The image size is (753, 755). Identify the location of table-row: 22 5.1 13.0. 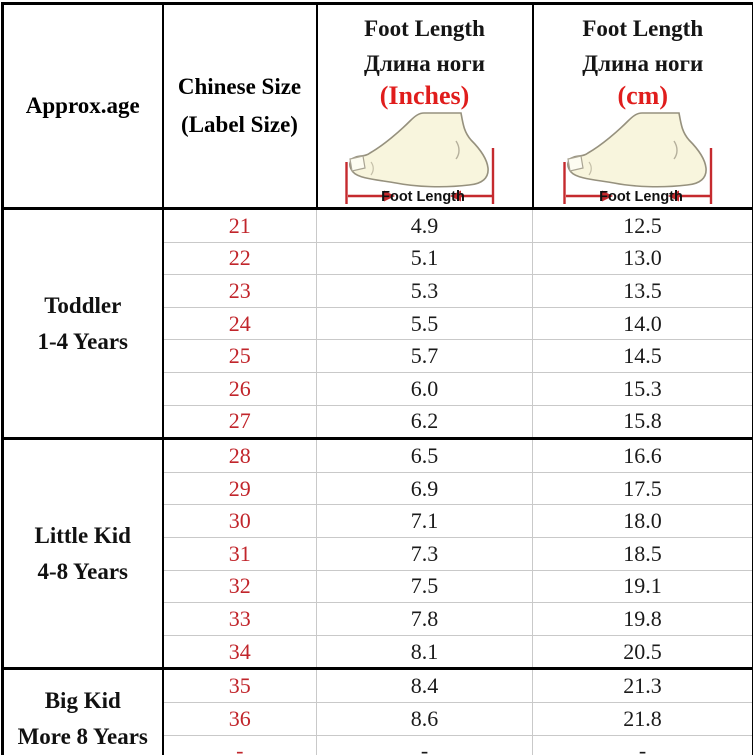
(378, 258).